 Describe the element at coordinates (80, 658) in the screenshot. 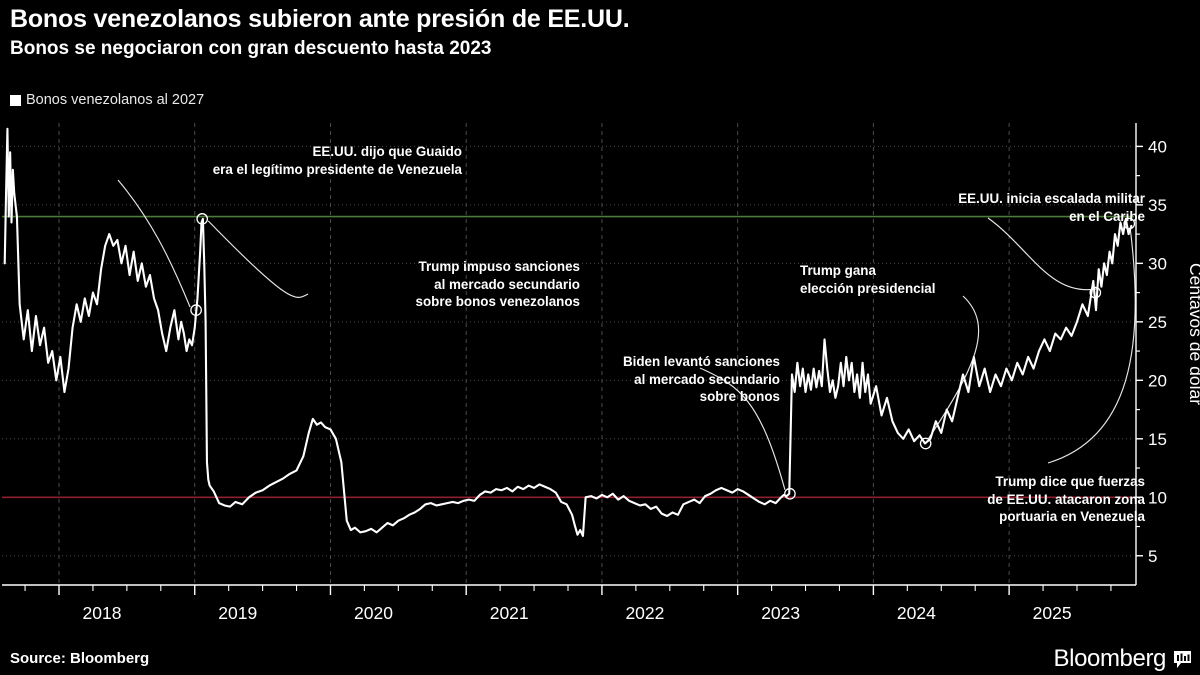

I see `source-label: Source: Bloomberg` at that location.